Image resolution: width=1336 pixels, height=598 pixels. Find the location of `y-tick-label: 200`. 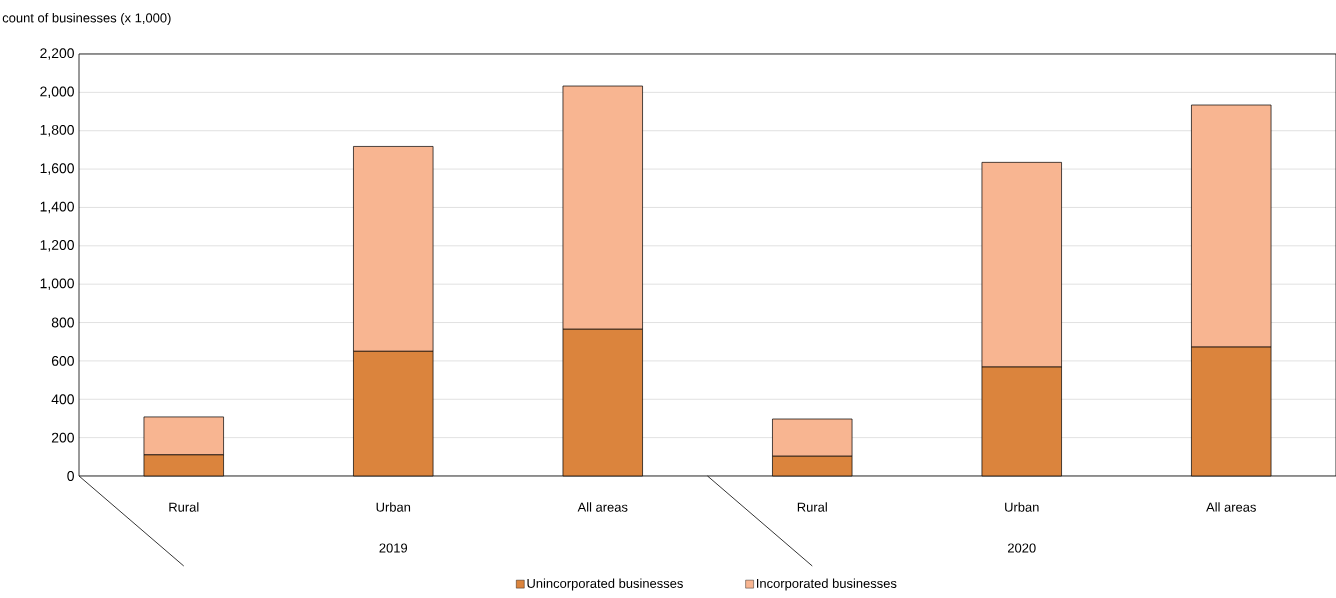

y-tick-label: 200 is located at coordinates (62, 437).